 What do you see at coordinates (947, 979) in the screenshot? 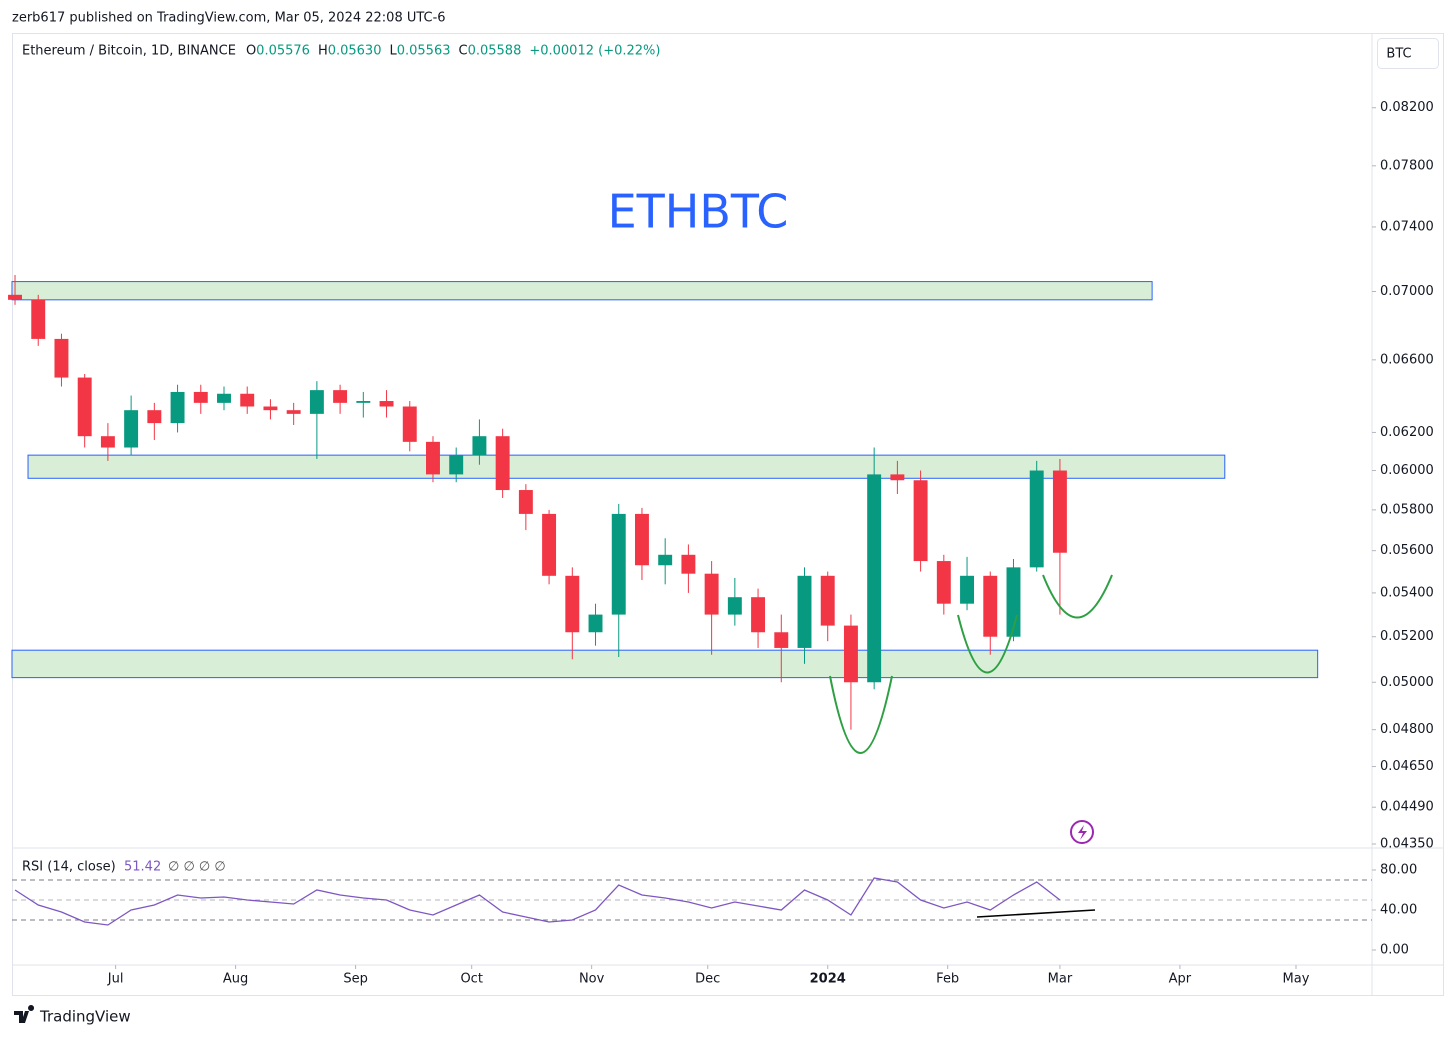
I see `x-tick-label: Feb` at bounding box center [947, 979].